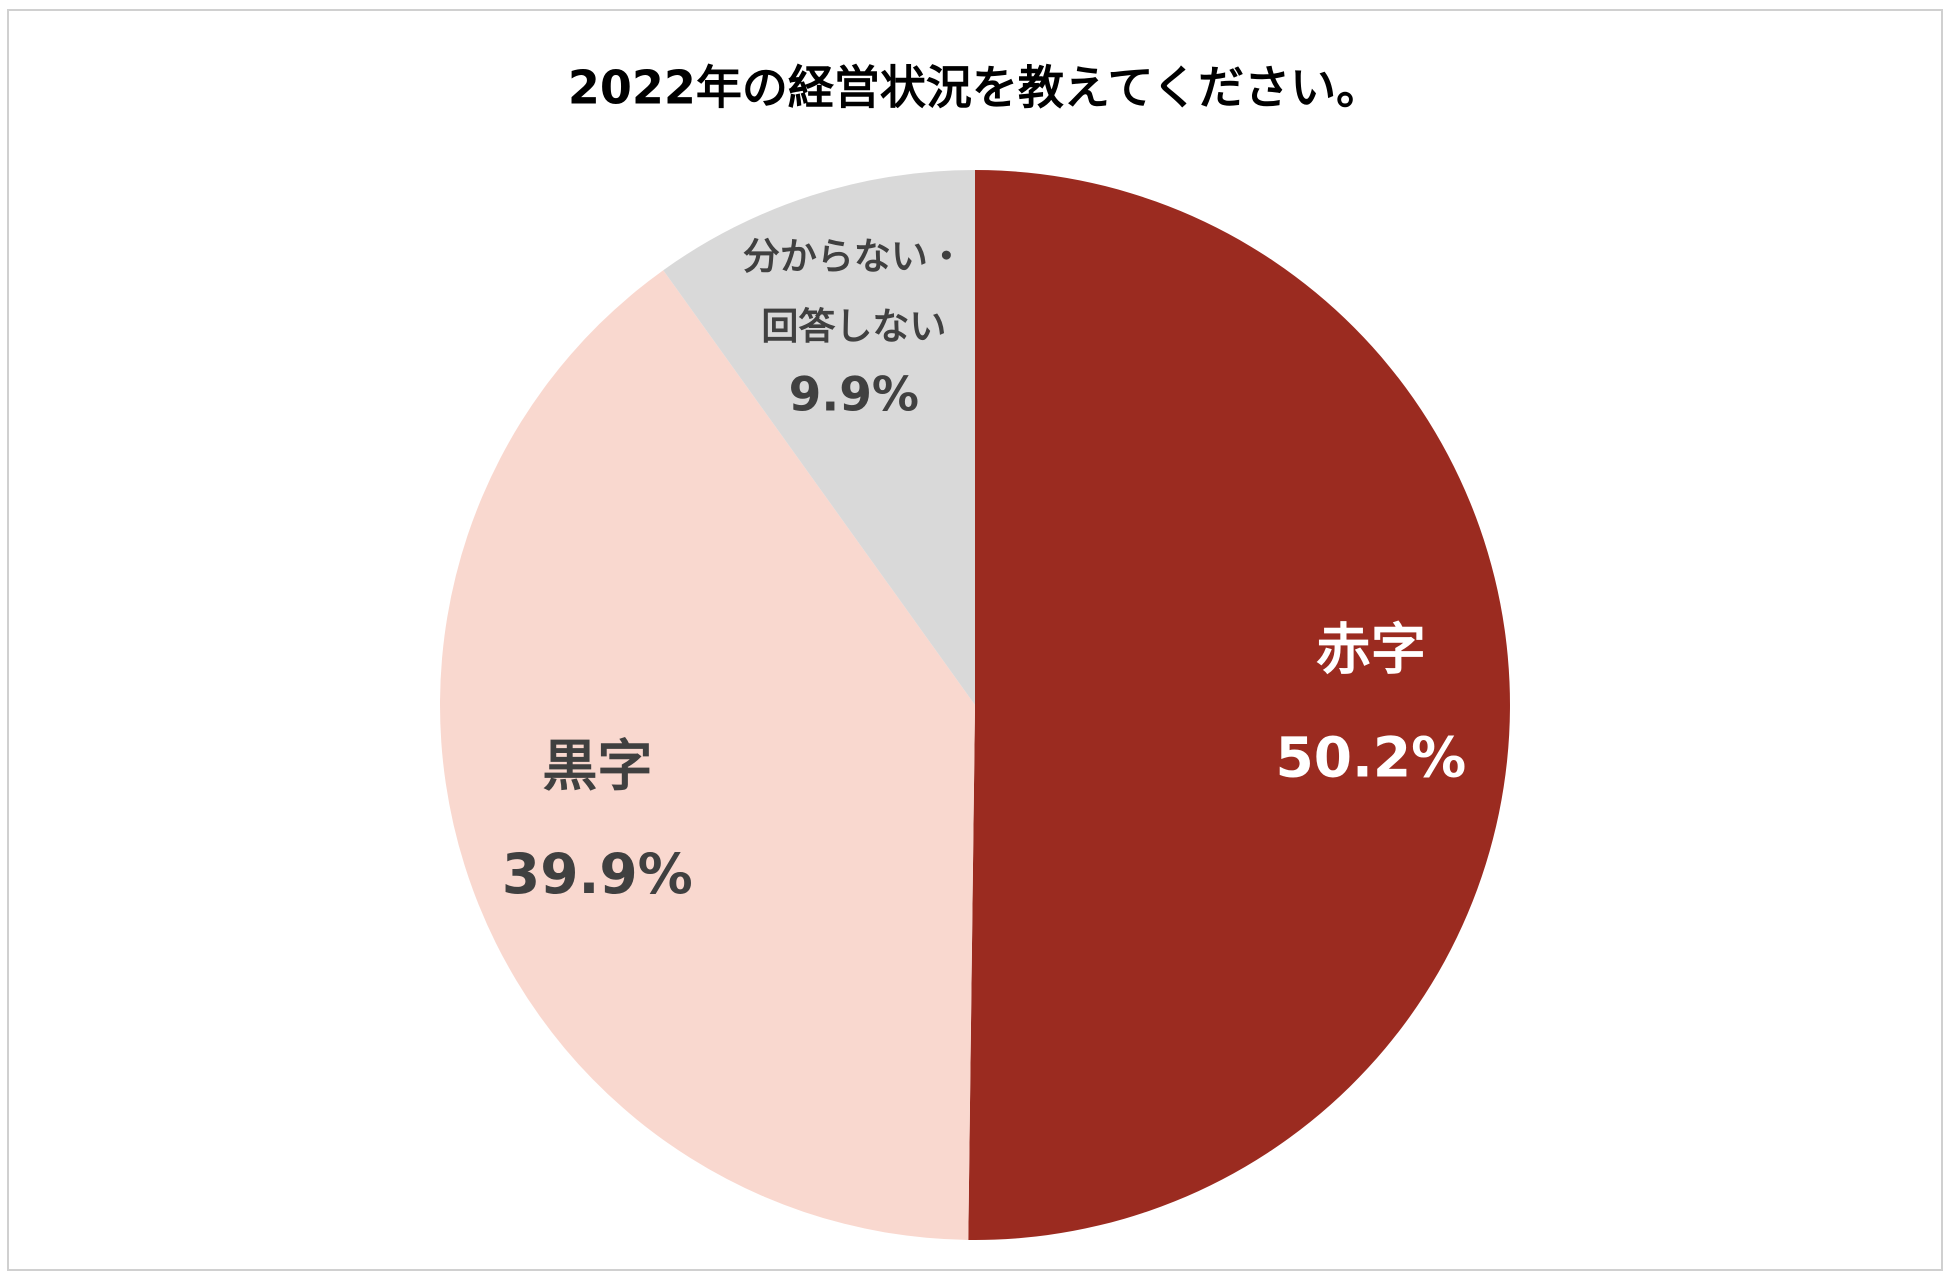 The height and width of the screenshot is (1279, 1950). I want to click on slice-category-label: 分からない・回答しない, so click(854, 291).